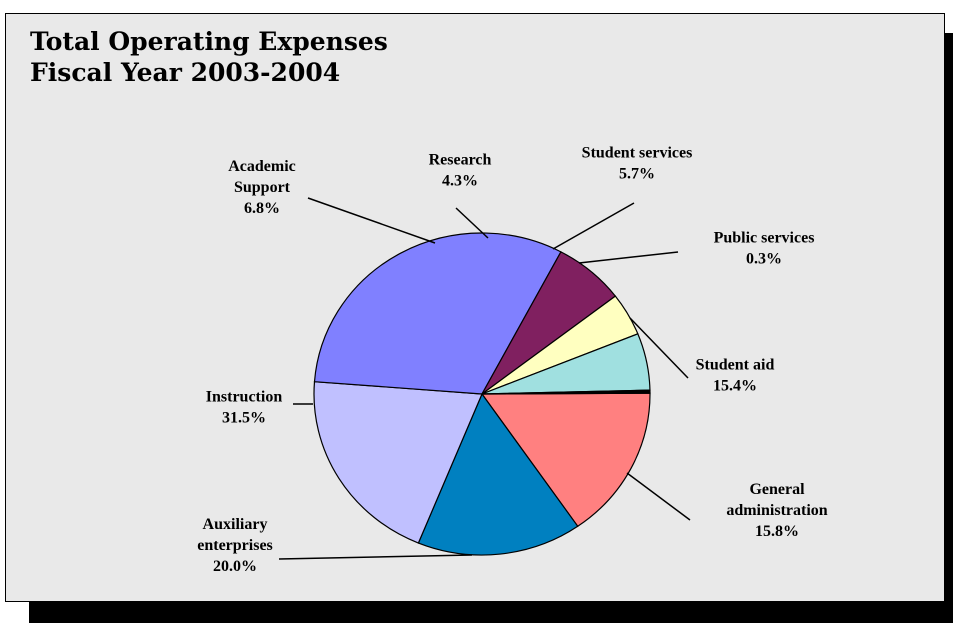 The width and height of the screenshot is (970, 627). I want to click on slice-name-label: Public services, so click(764, 238).